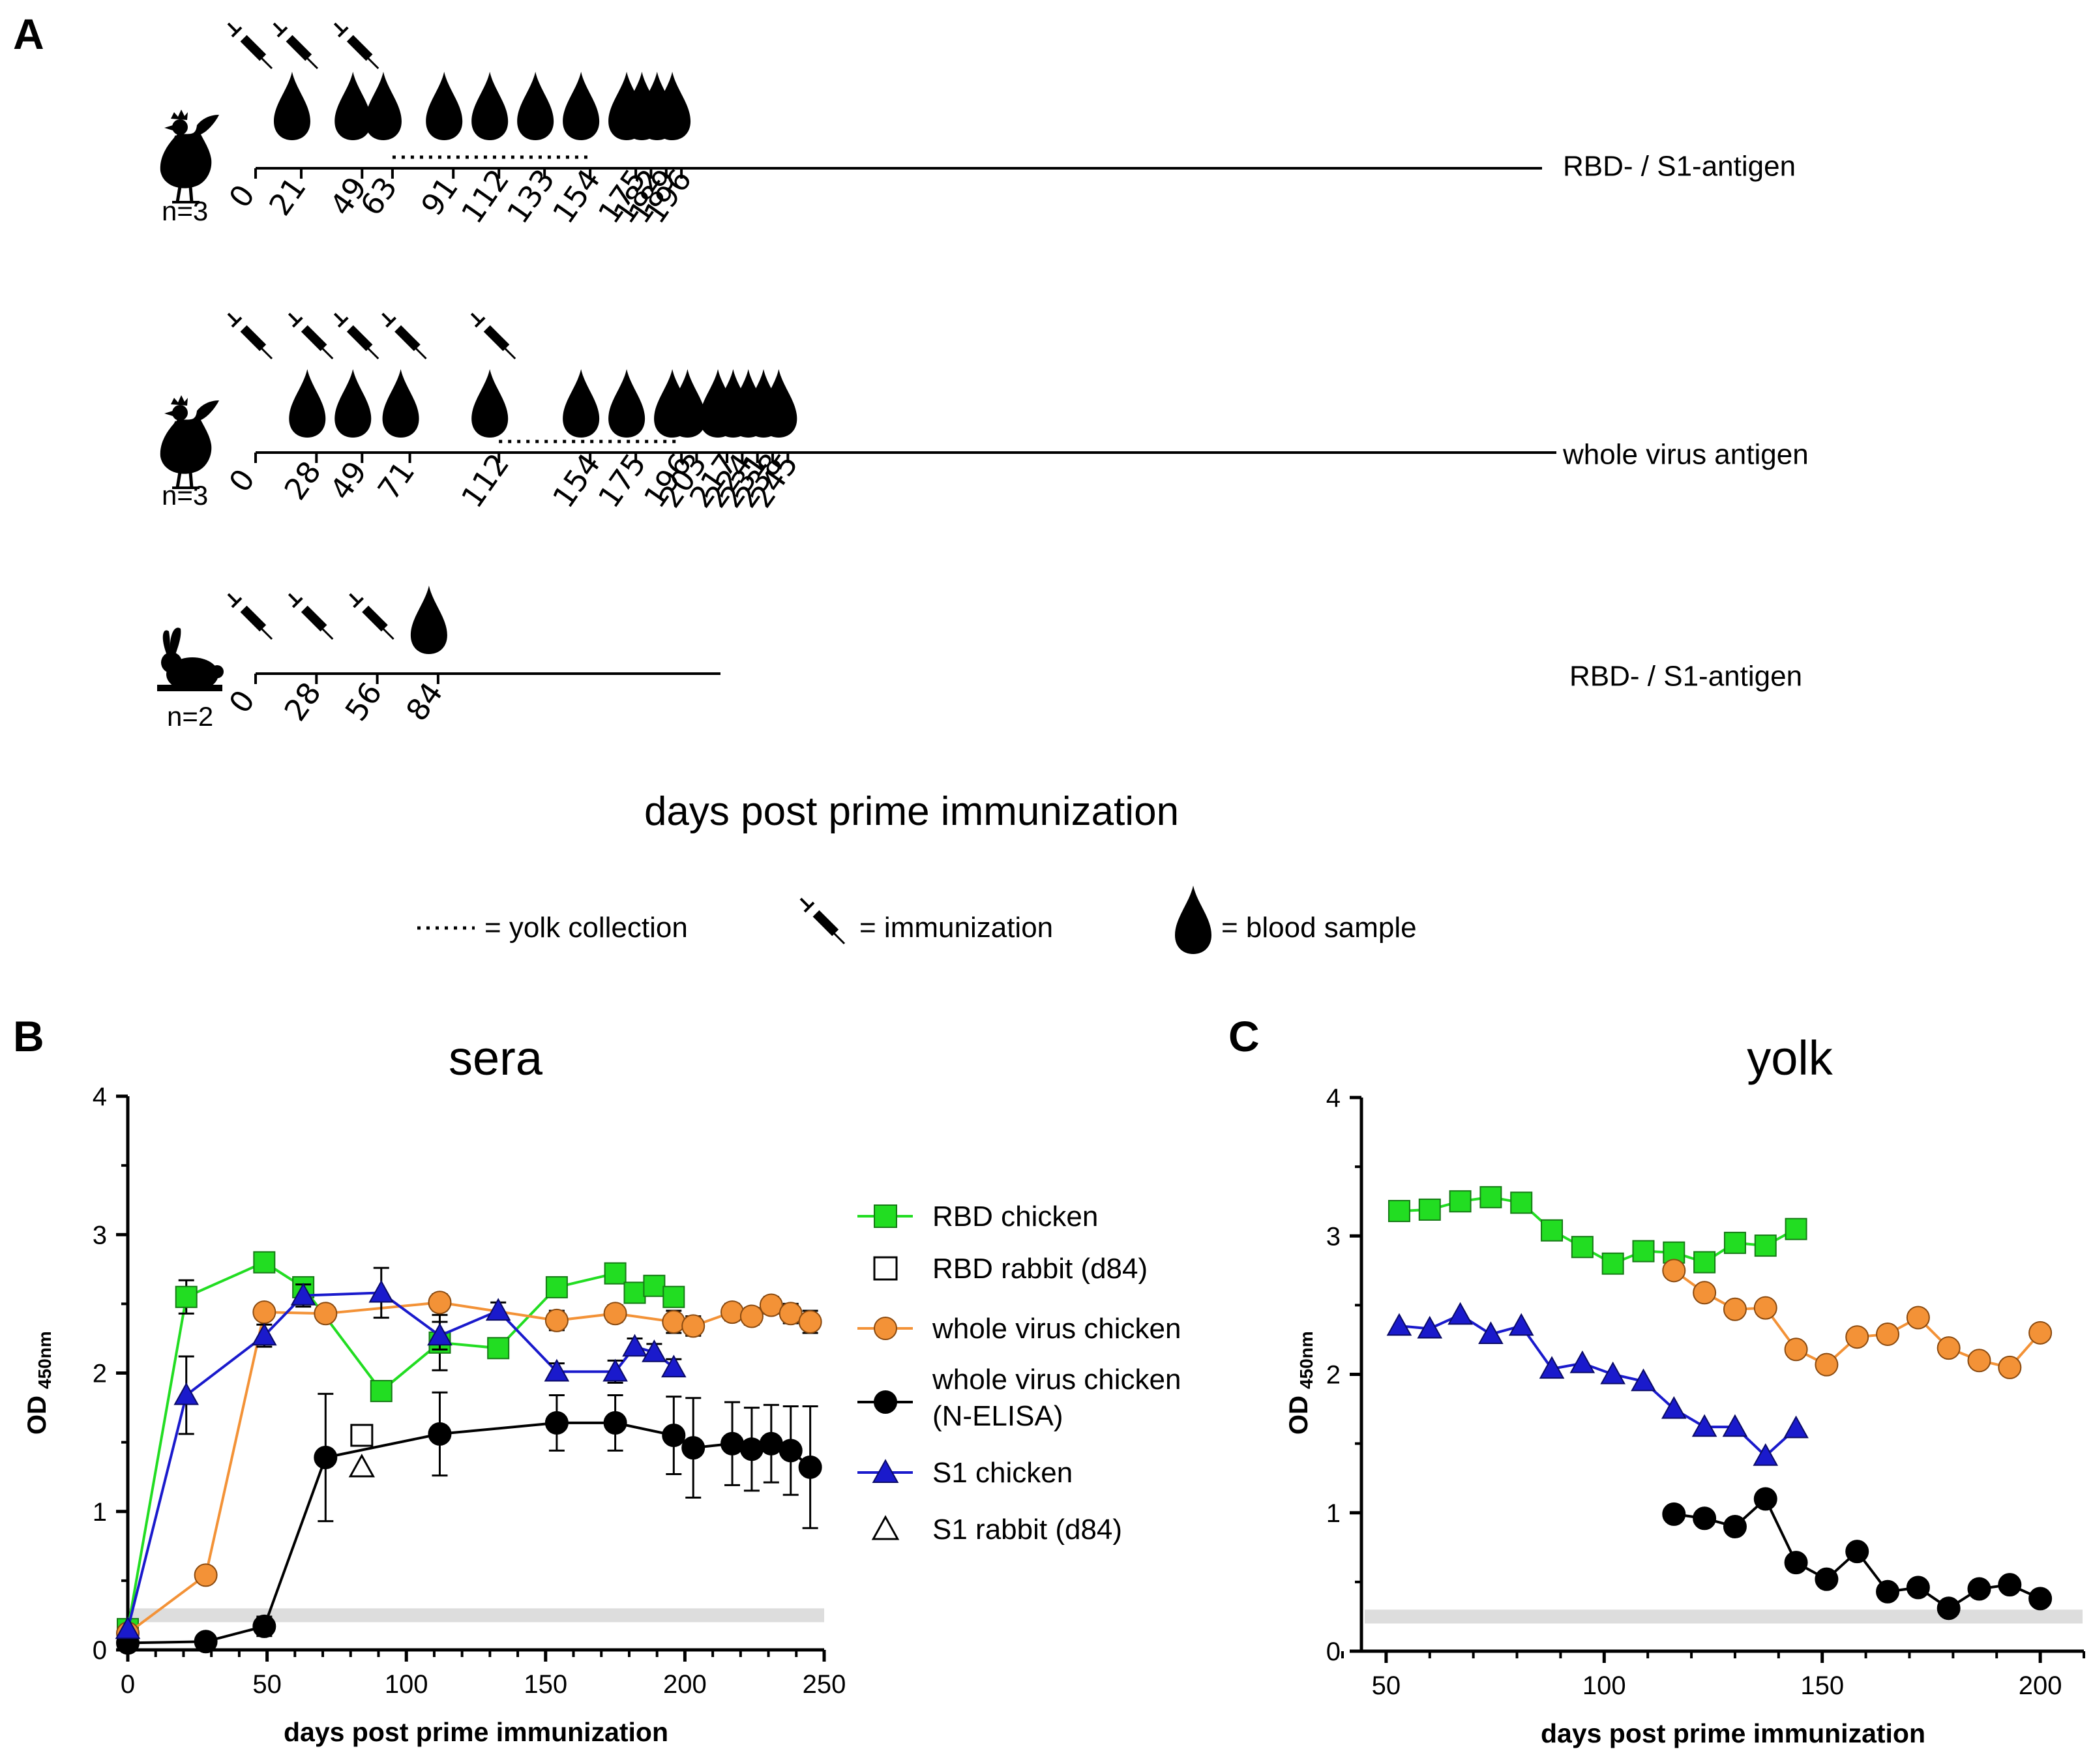 The width and height of the screenshot is (2093, 1764). I want to click on panel-letter: B, so click(28, 1036).